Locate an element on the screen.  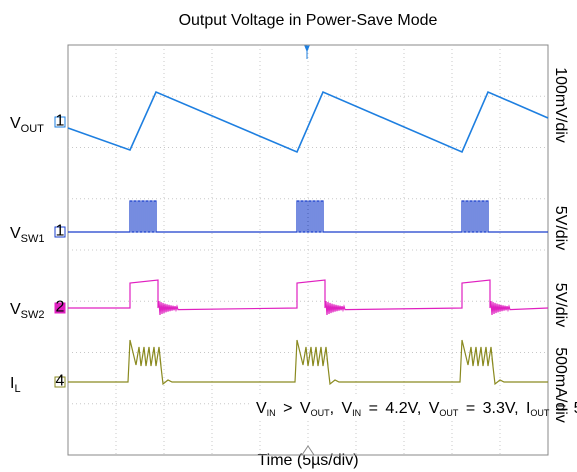
channel-marker-text: 2 is located at coordinates (60, 307).